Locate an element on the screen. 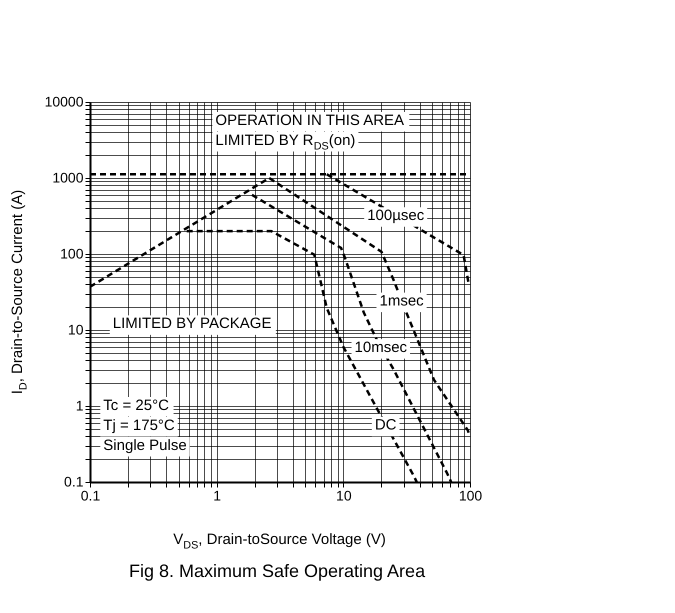 The width and height of the screenshot is (675, 613). y-tick-label: 0.1 is located at coordinates (74, 482).